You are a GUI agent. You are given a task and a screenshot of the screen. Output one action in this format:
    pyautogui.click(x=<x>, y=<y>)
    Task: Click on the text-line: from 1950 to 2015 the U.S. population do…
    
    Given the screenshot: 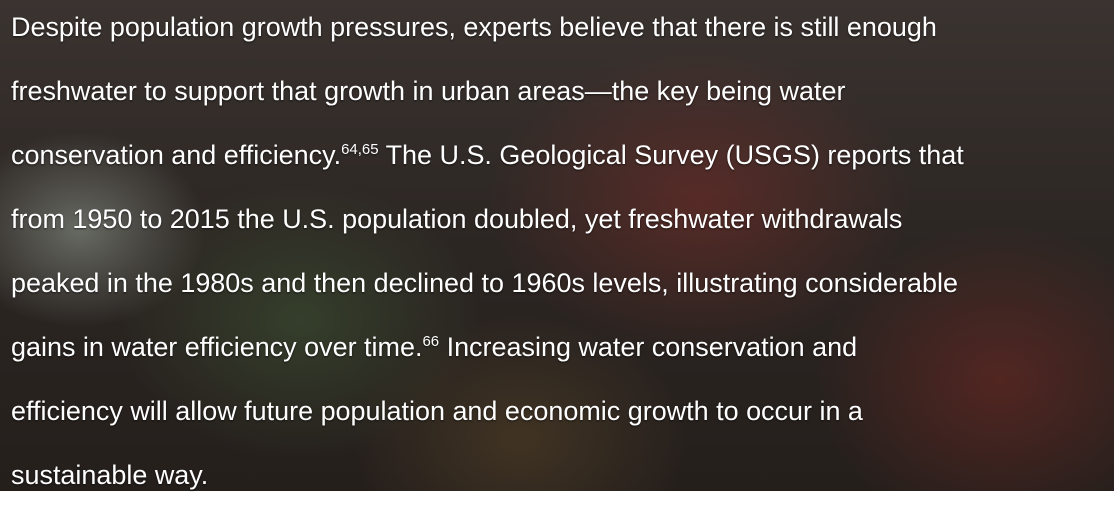 What is the action you would take?
    pyautogui.click(x=560, y=219)
    